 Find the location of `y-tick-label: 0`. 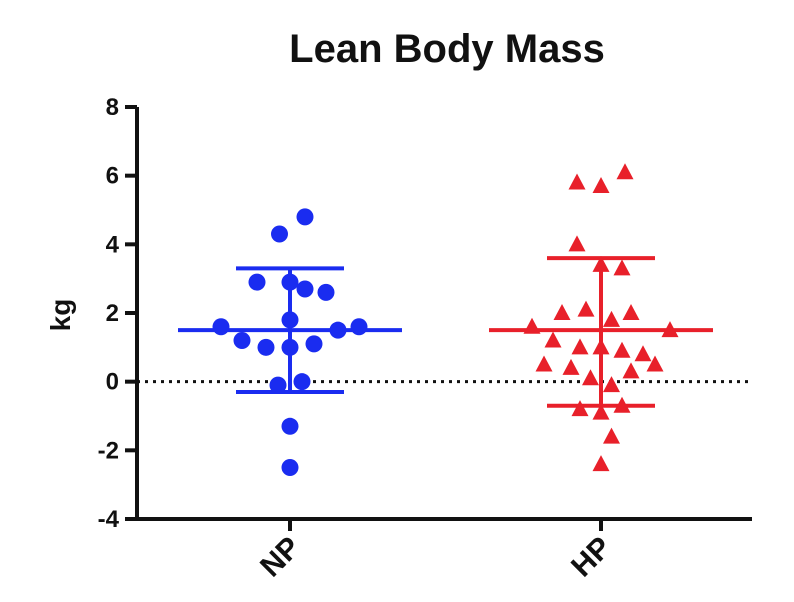

y-tick-label: 0 is located at coordinates (112, 382).